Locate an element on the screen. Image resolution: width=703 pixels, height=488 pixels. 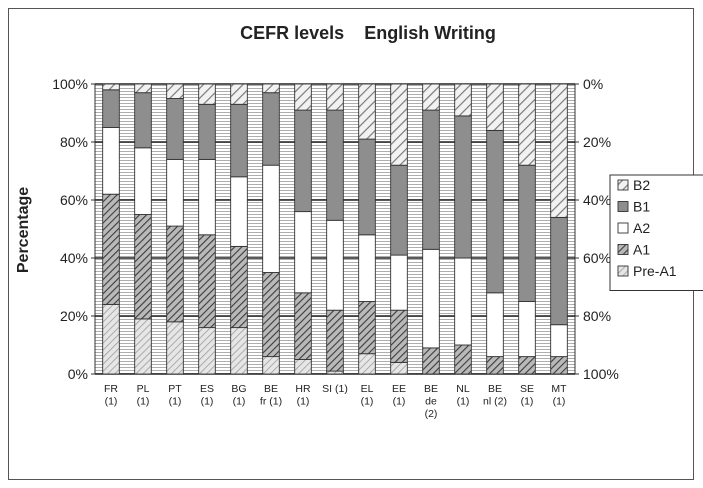
legend-label-a2: A2 is located at coordinates (641, 228).